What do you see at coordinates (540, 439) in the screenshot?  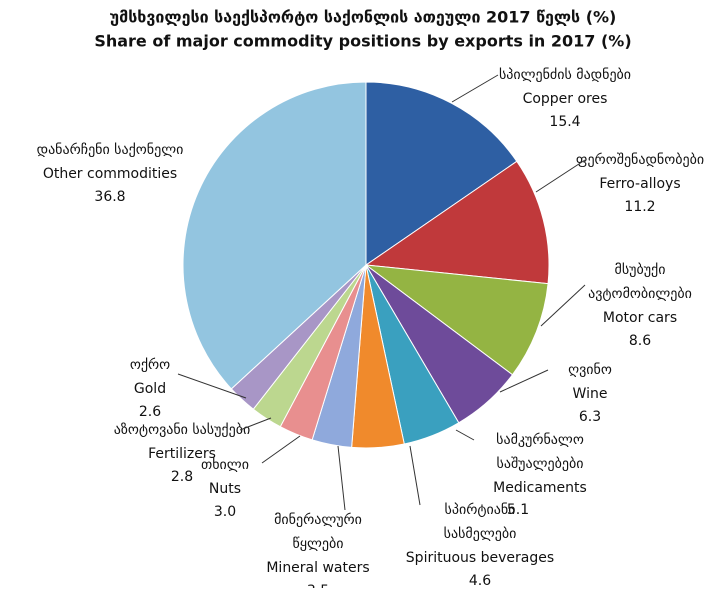 I see `label-ka: სამკურნალო` at bounding box center [540, 439].